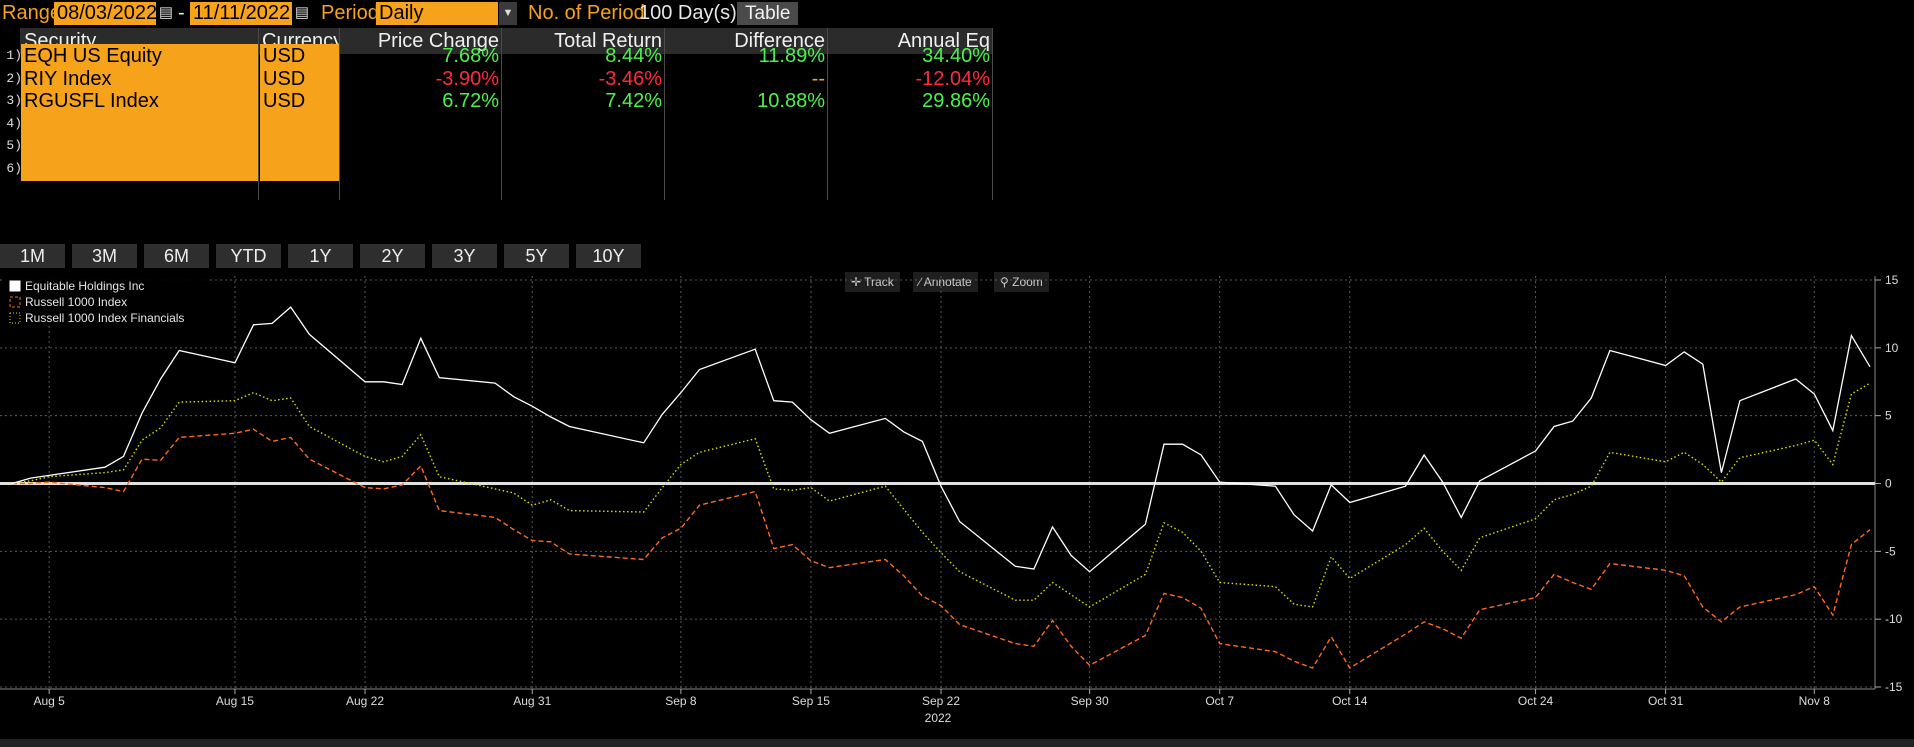  What do you see at coordinates (768, 13) in the screenshot?
I see `table-button: Table` at bounding box center [768, 13].